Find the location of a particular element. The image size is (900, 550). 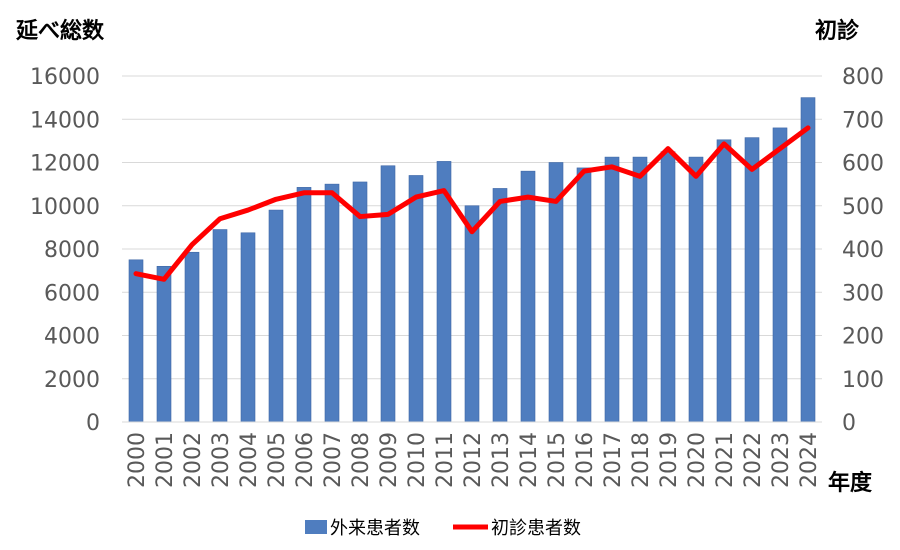

bar-2019 is located at coordinates (668, 287).